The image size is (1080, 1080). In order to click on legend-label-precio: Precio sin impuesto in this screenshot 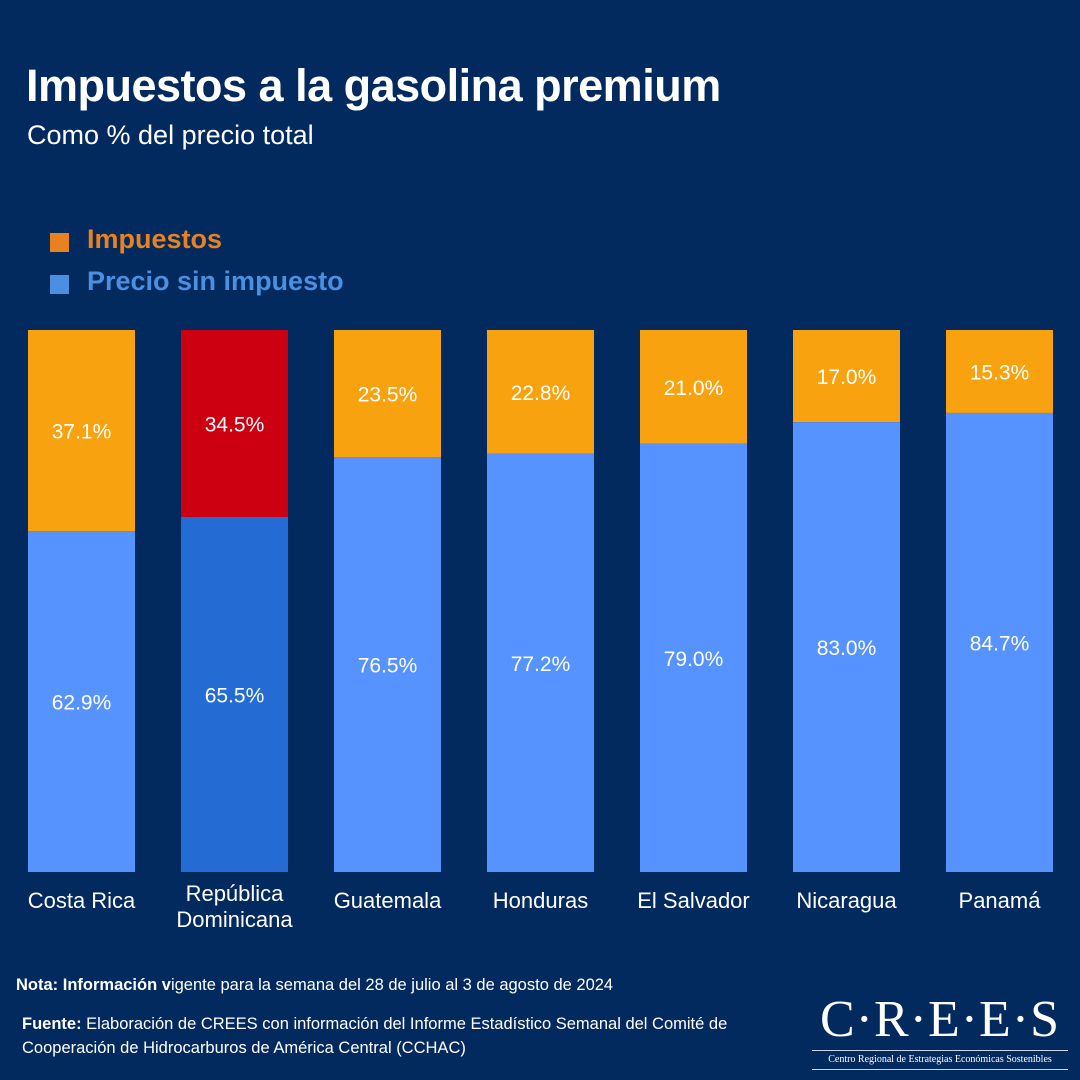, I will do `click(215, 280)`.